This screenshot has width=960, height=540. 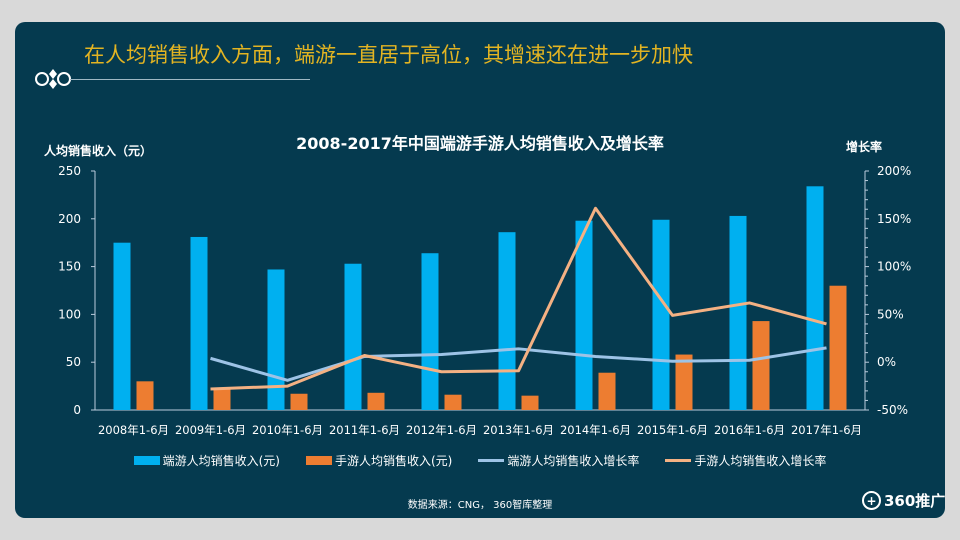 I want to click on legend-item: 端游人均销售收入增长率, so click(x=558, y=460).